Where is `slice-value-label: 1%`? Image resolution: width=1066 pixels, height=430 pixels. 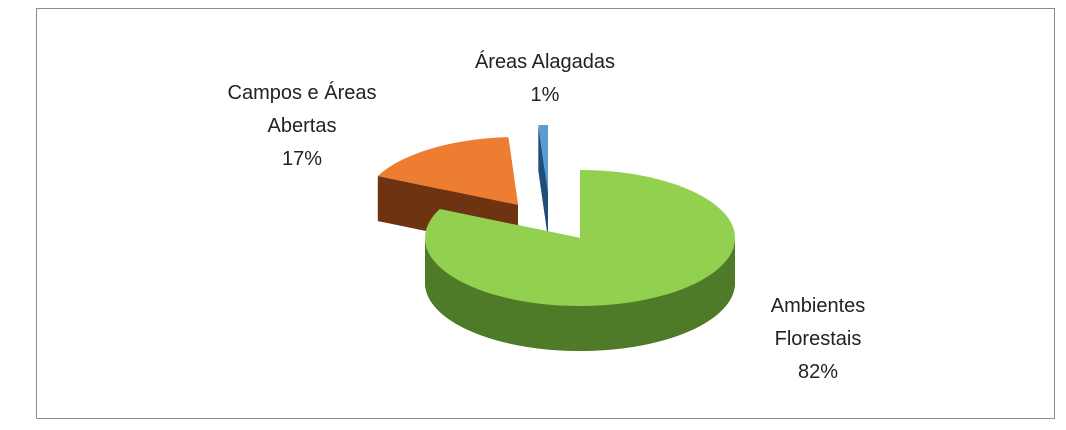 slice-value-label: 1% is located at coordinates (545, 95).